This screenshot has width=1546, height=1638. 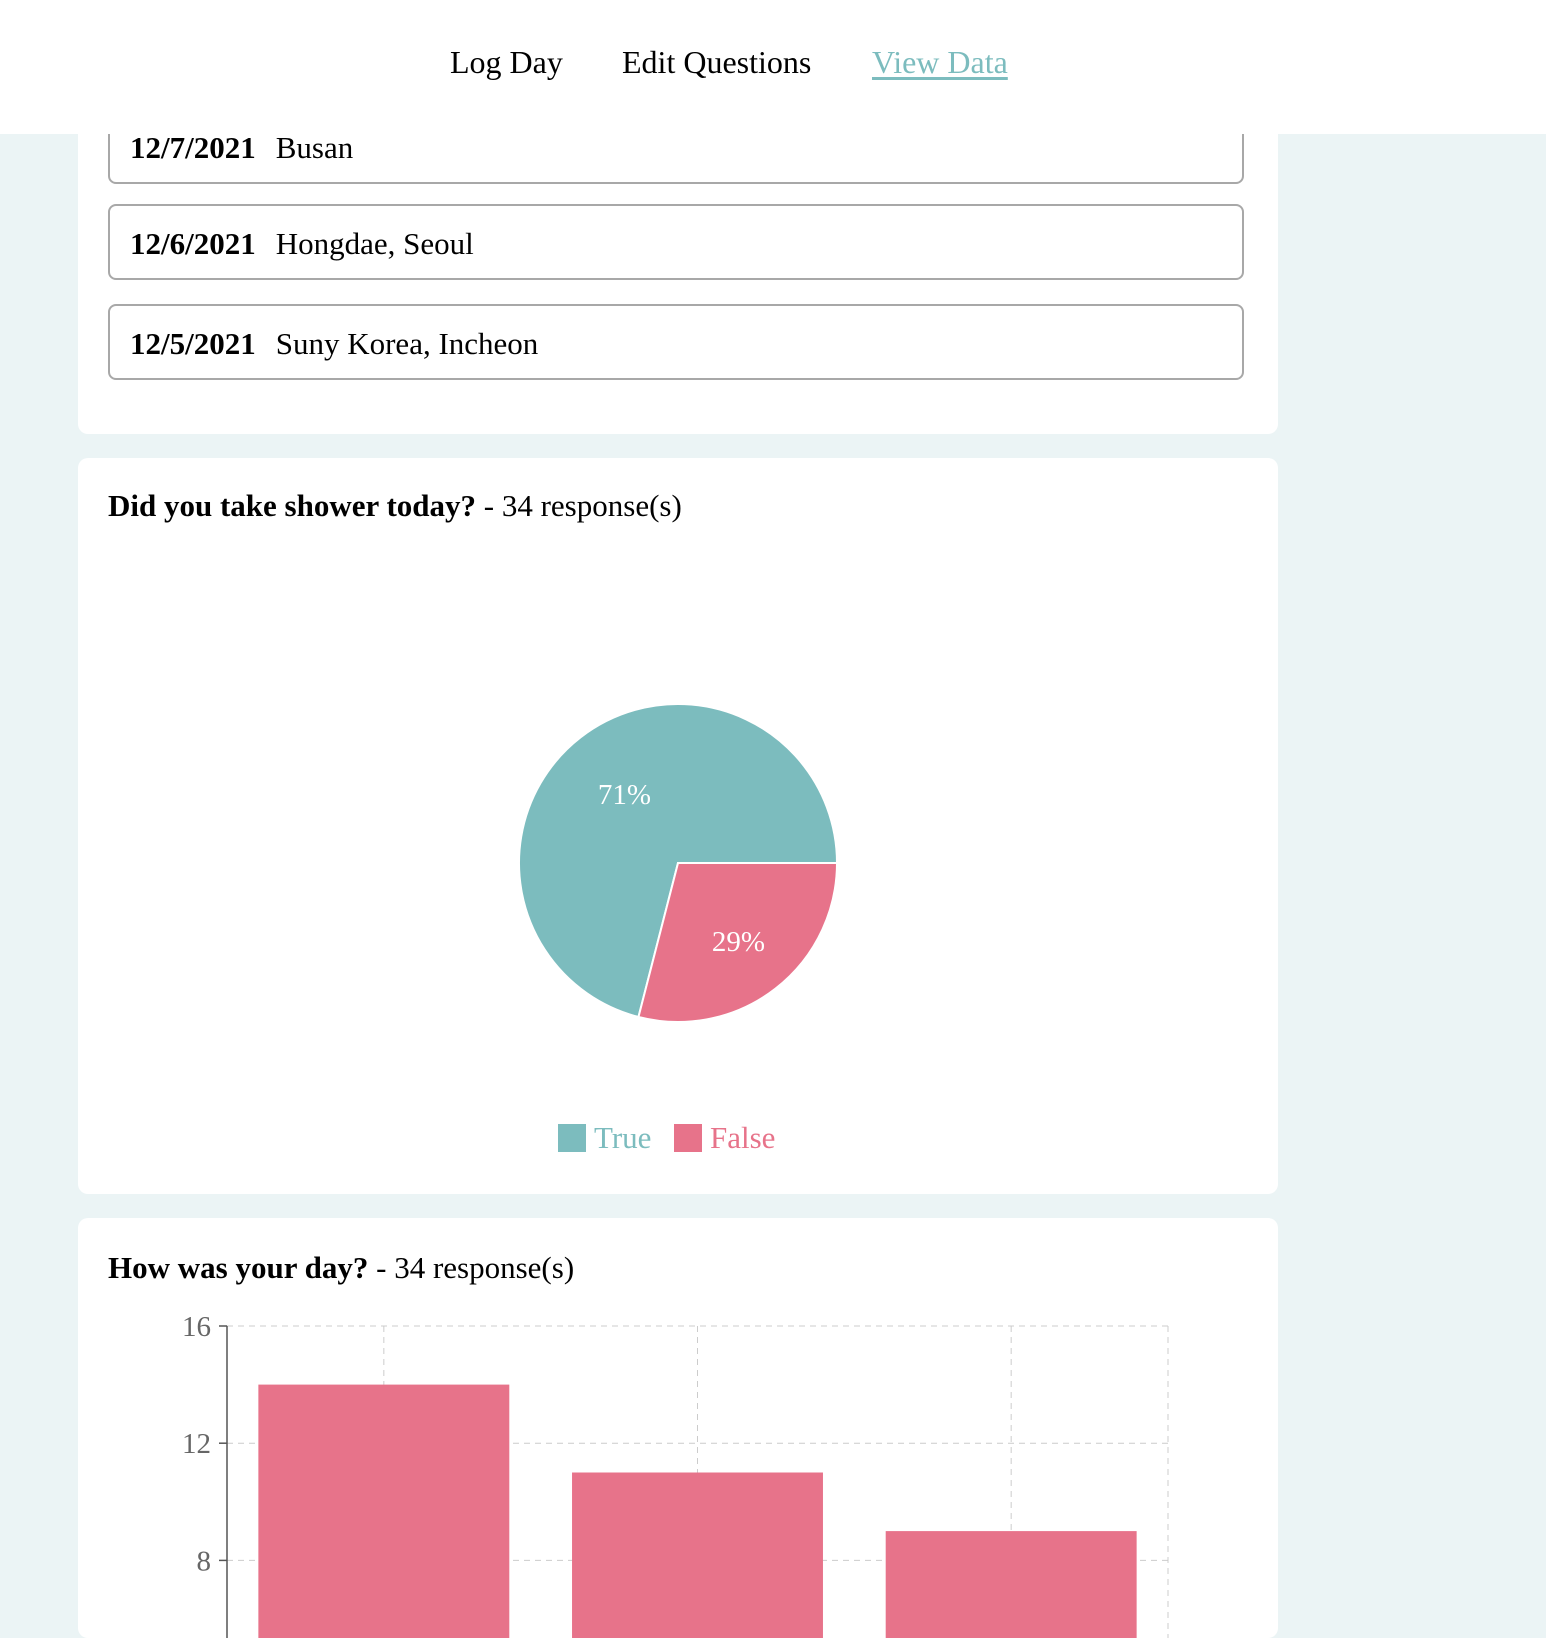 What do you see at coordinates (622, 1137) in the screenshot?
I see `legend-label-true: True` at bounding box center [622, 1137].